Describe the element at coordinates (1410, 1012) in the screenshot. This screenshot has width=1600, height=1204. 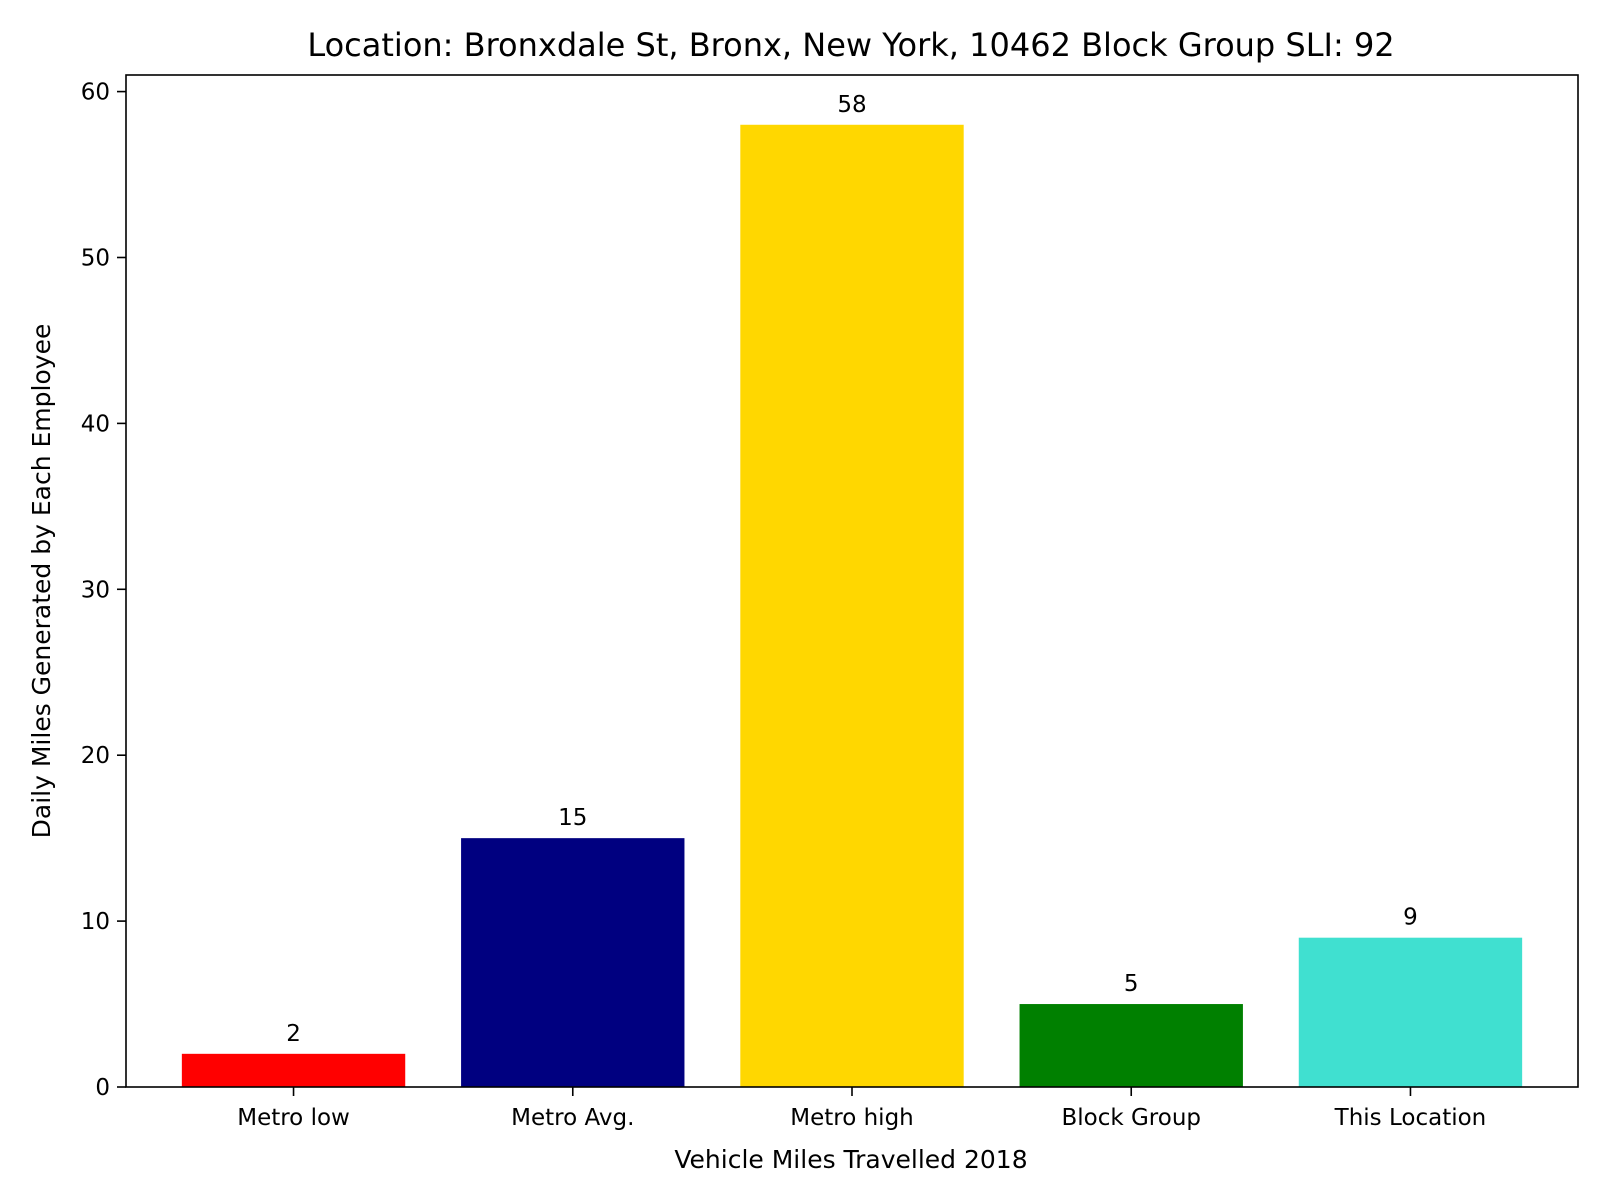
I see `bar-this-location` at that location.